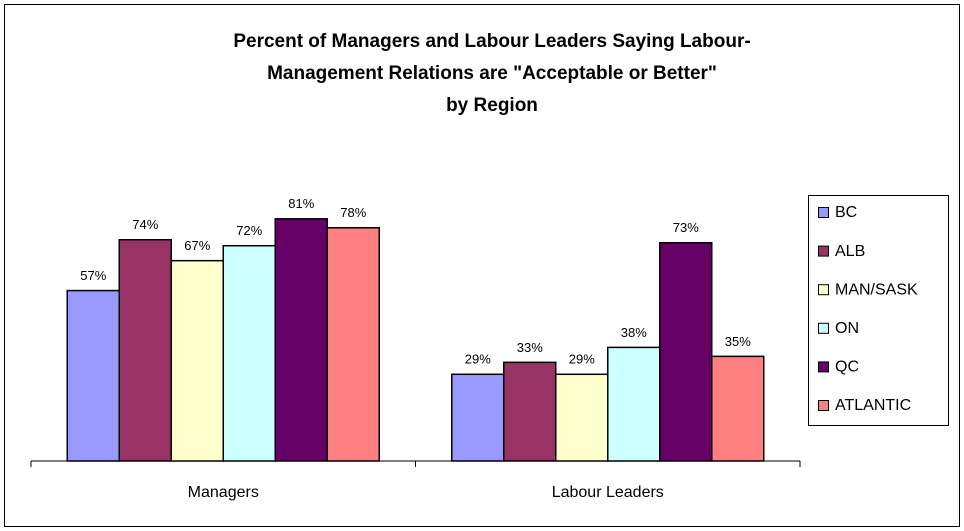  Describe the element at coordinates (249, 230) in the screenshot. I see `value-label: 72%` at that location.